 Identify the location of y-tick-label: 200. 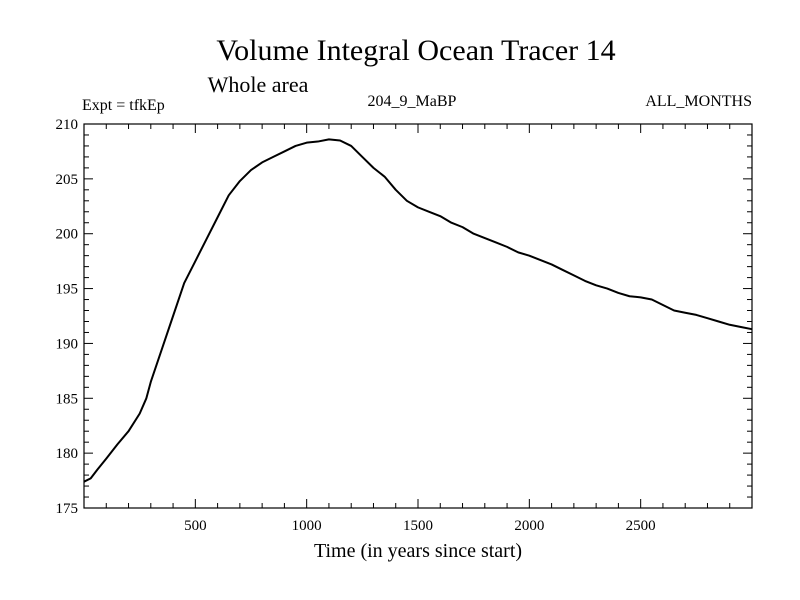
(67, 235).